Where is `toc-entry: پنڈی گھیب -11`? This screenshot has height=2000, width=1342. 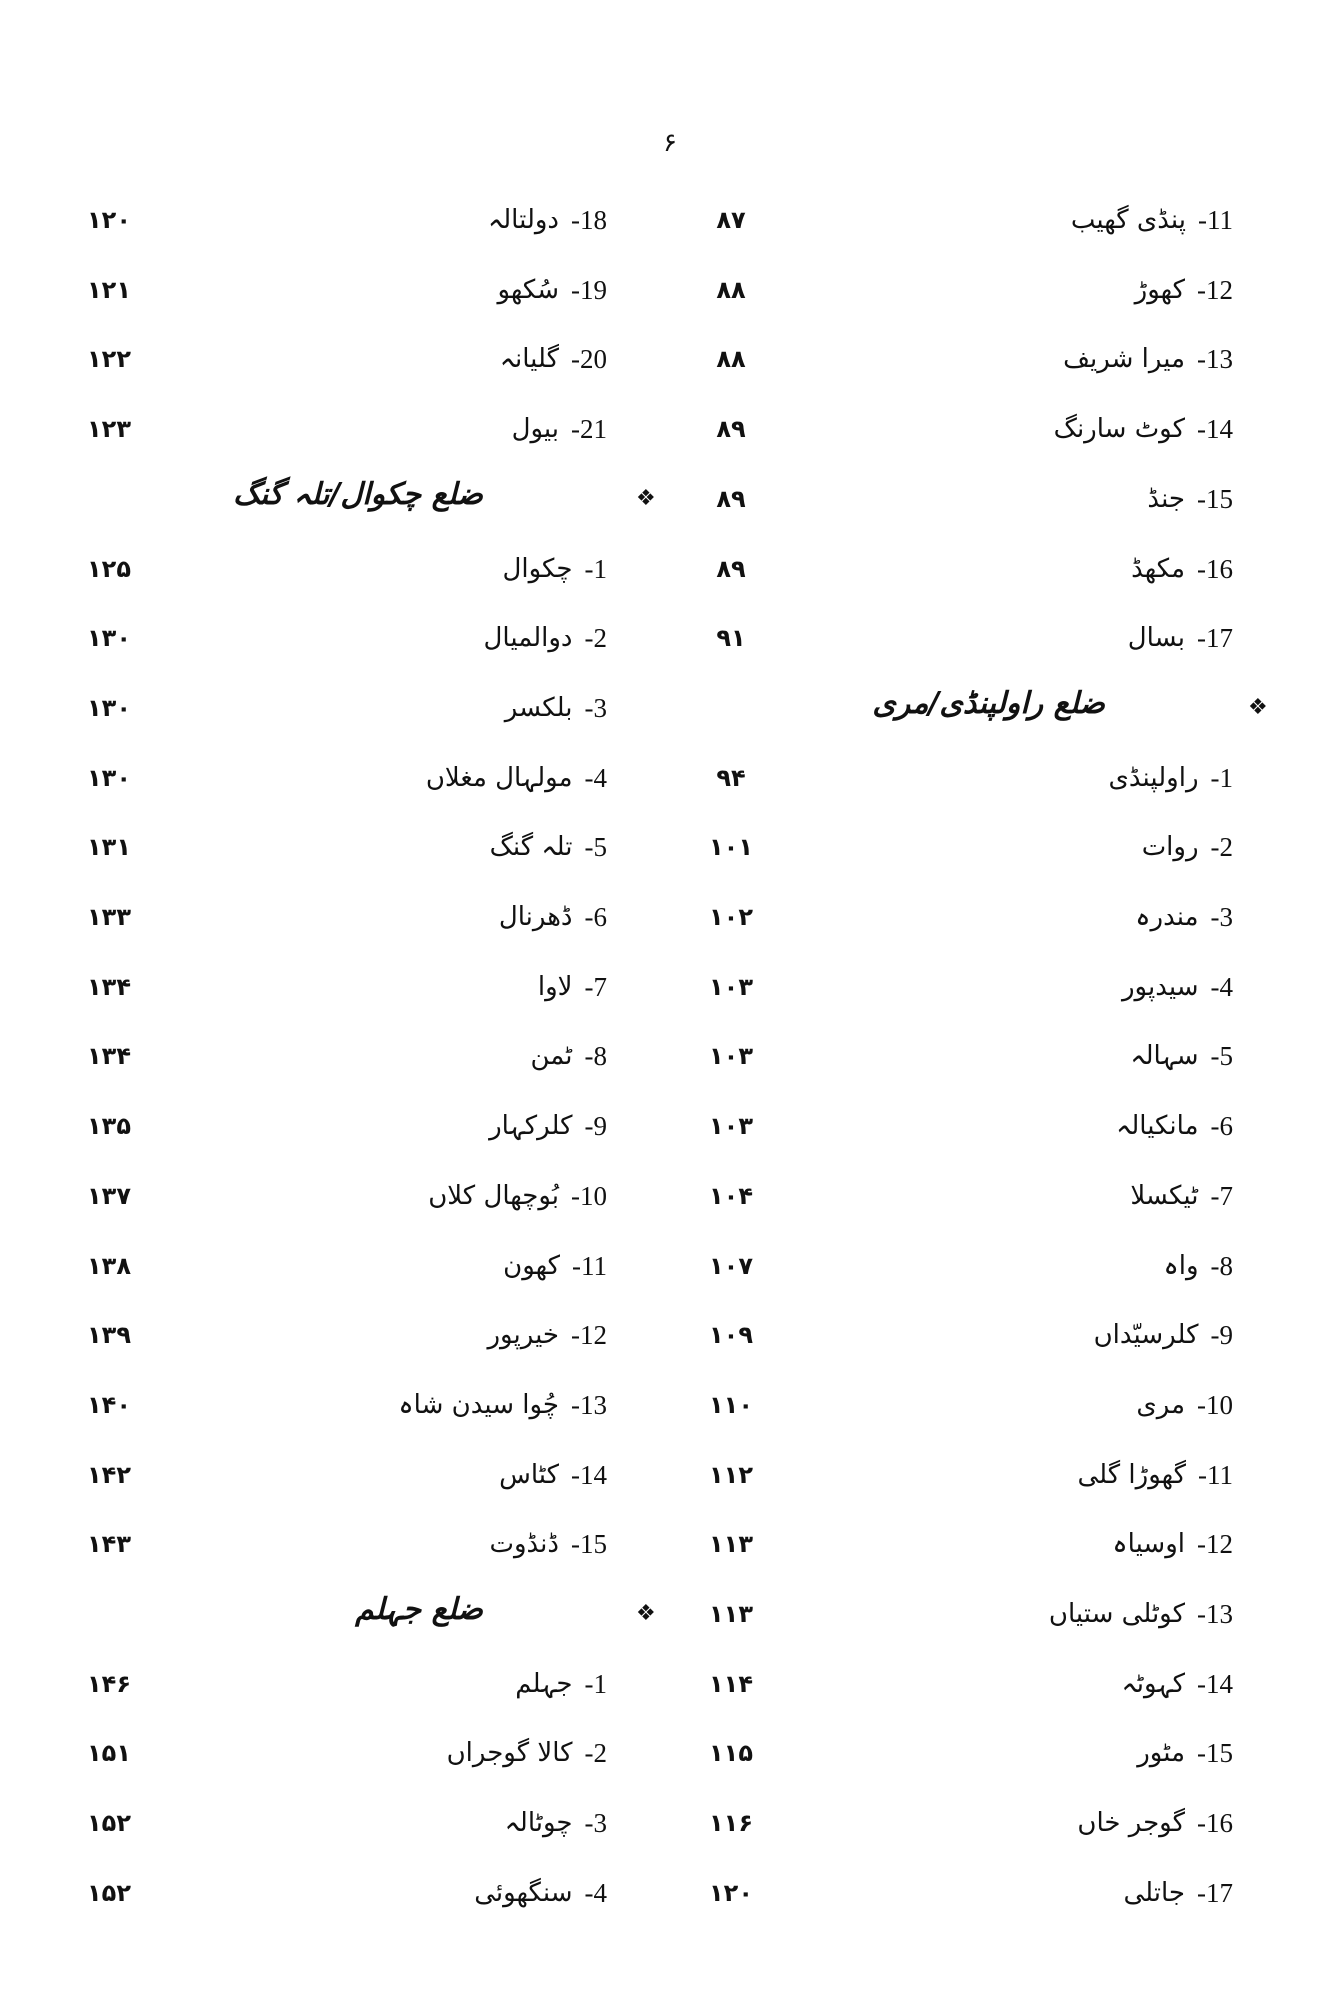 toc-entry: پنڈی گھیب -11 is located at coordinates (1026, 220).